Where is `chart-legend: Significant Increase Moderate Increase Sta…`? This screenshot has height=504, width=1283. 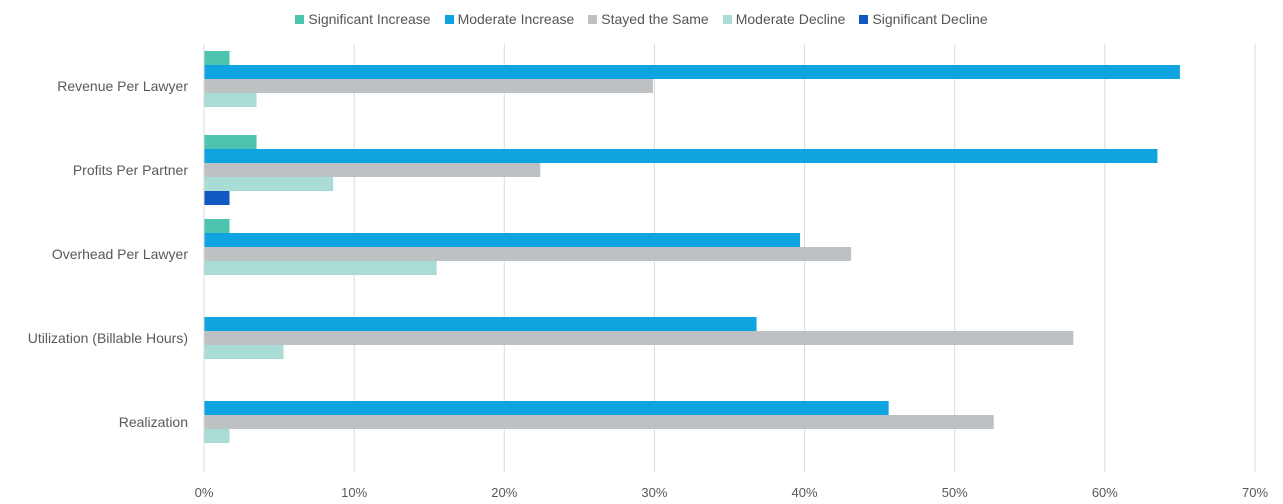
chart-legend: Significant Increase Moderate Increase Sta… is located at coordinates (641, 19).